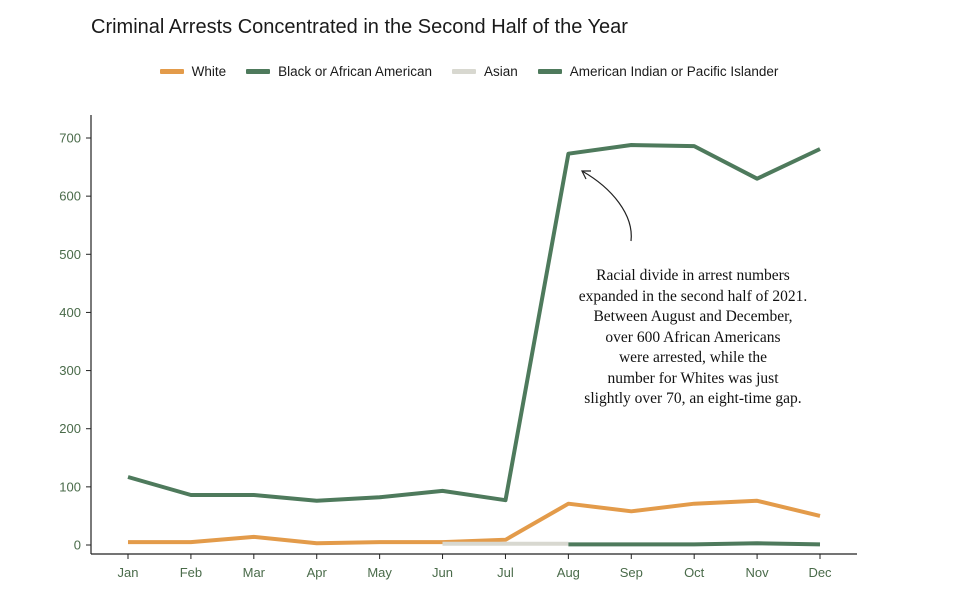 This screenshot has width=958, height=606. Describe the element at coordinates (70, 138) in the screenshot. I see `y-tick-label: 700` at that location.